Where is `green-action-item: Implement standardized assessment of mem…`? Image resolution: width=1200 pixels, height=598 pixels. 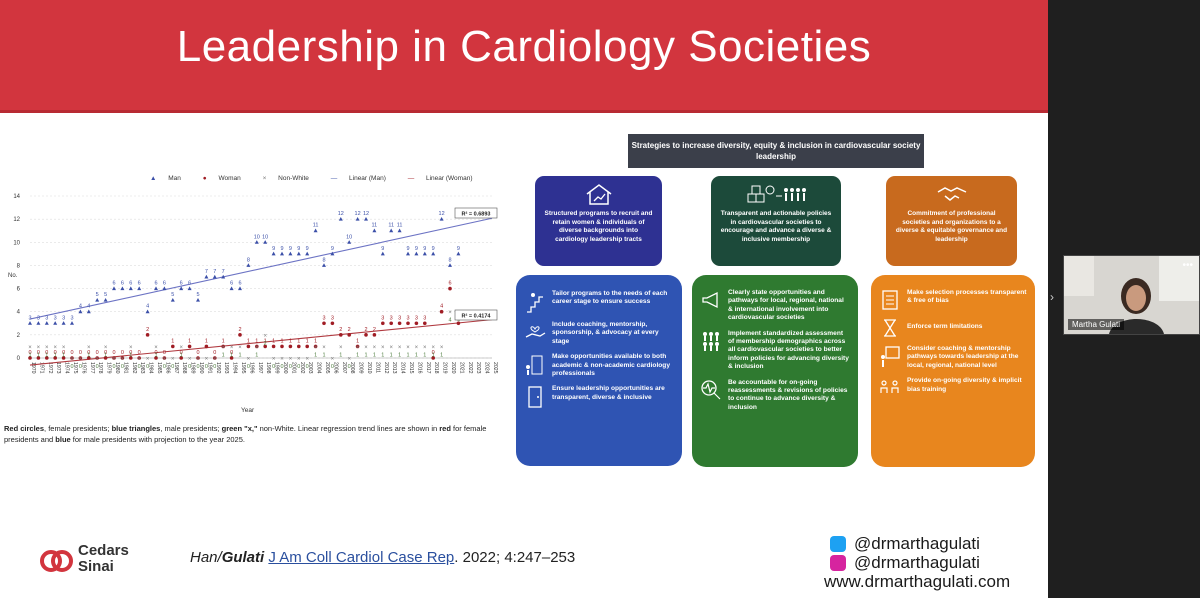 green-action-item: Implement standardized assessment of mem… is located at coordinates (775, 351).